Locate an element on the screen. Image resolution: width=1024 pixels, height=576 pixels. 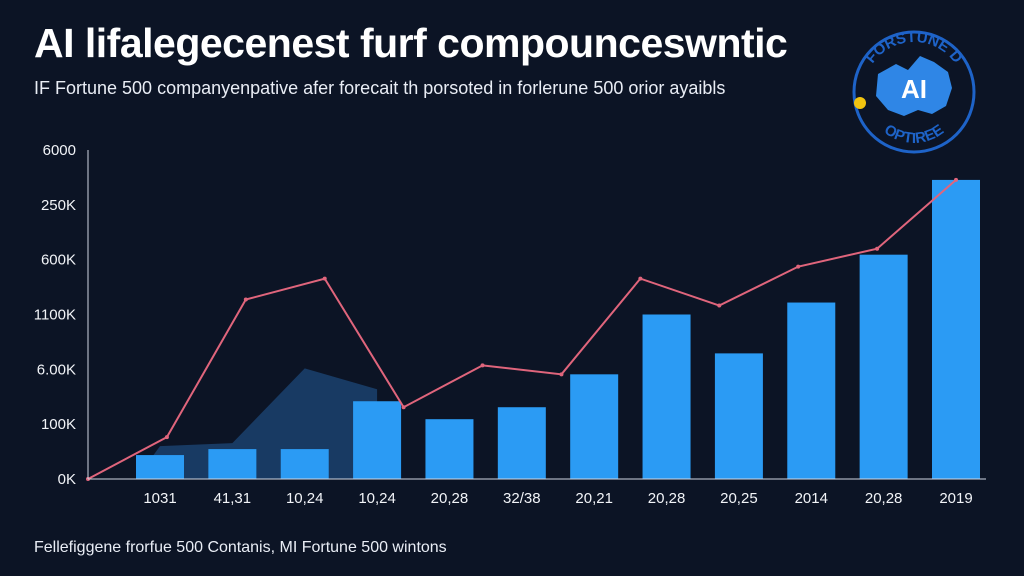
logo-map-shape is located at coordinates (914, 86).